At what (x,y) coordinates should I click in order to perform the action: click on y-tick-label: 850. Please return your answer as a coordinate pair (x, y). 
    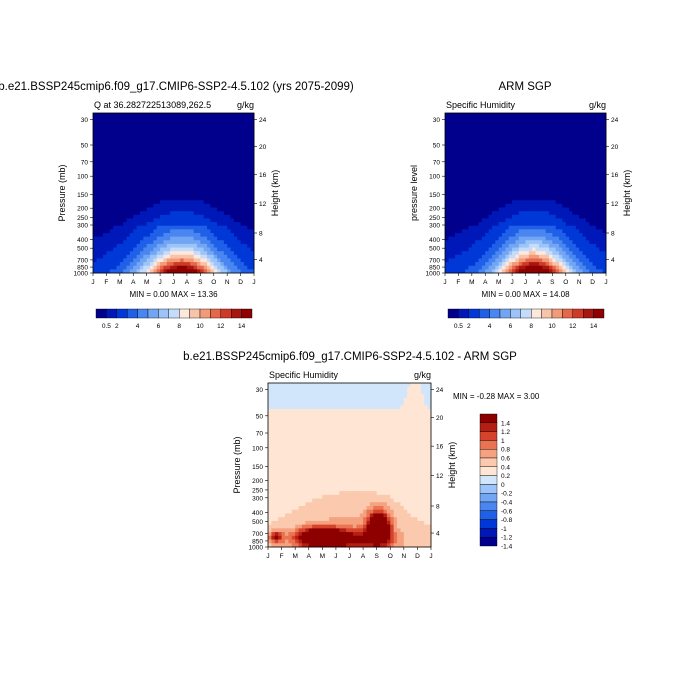
    Looking at the image, I should click on (434, 268).